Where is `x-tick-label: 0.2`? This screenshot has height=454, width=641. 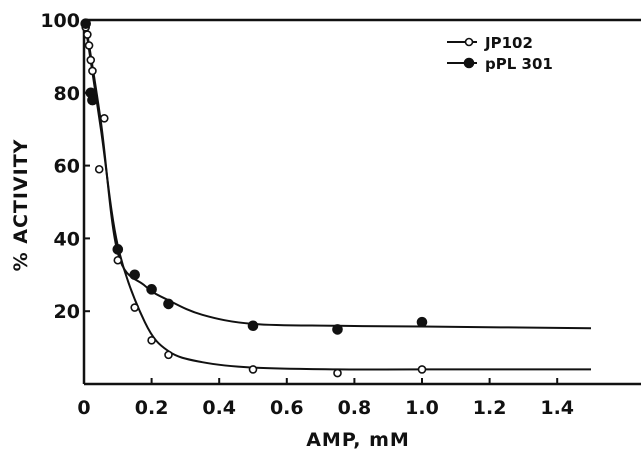
x-tick-label: 0.2 is located at coordinates (152, 408).